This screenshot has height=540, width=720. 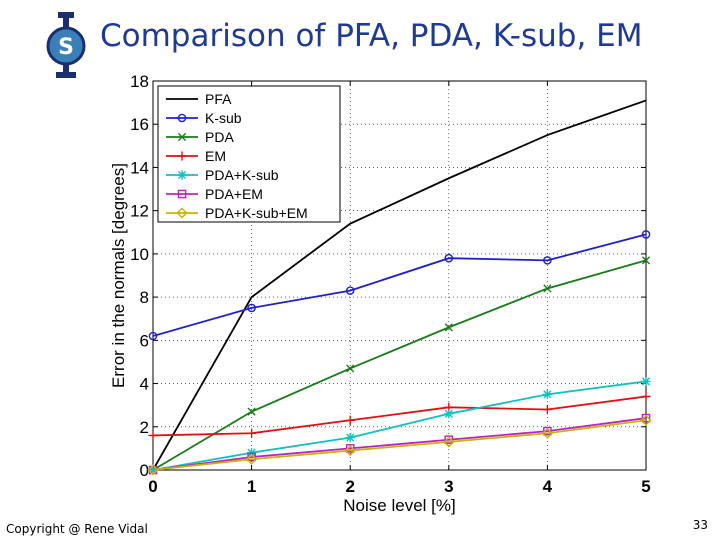 What do you see at coordinates (251, 486) in the screenshot?
I see `x-tick-label: 1` at bounding box center [251, 486].